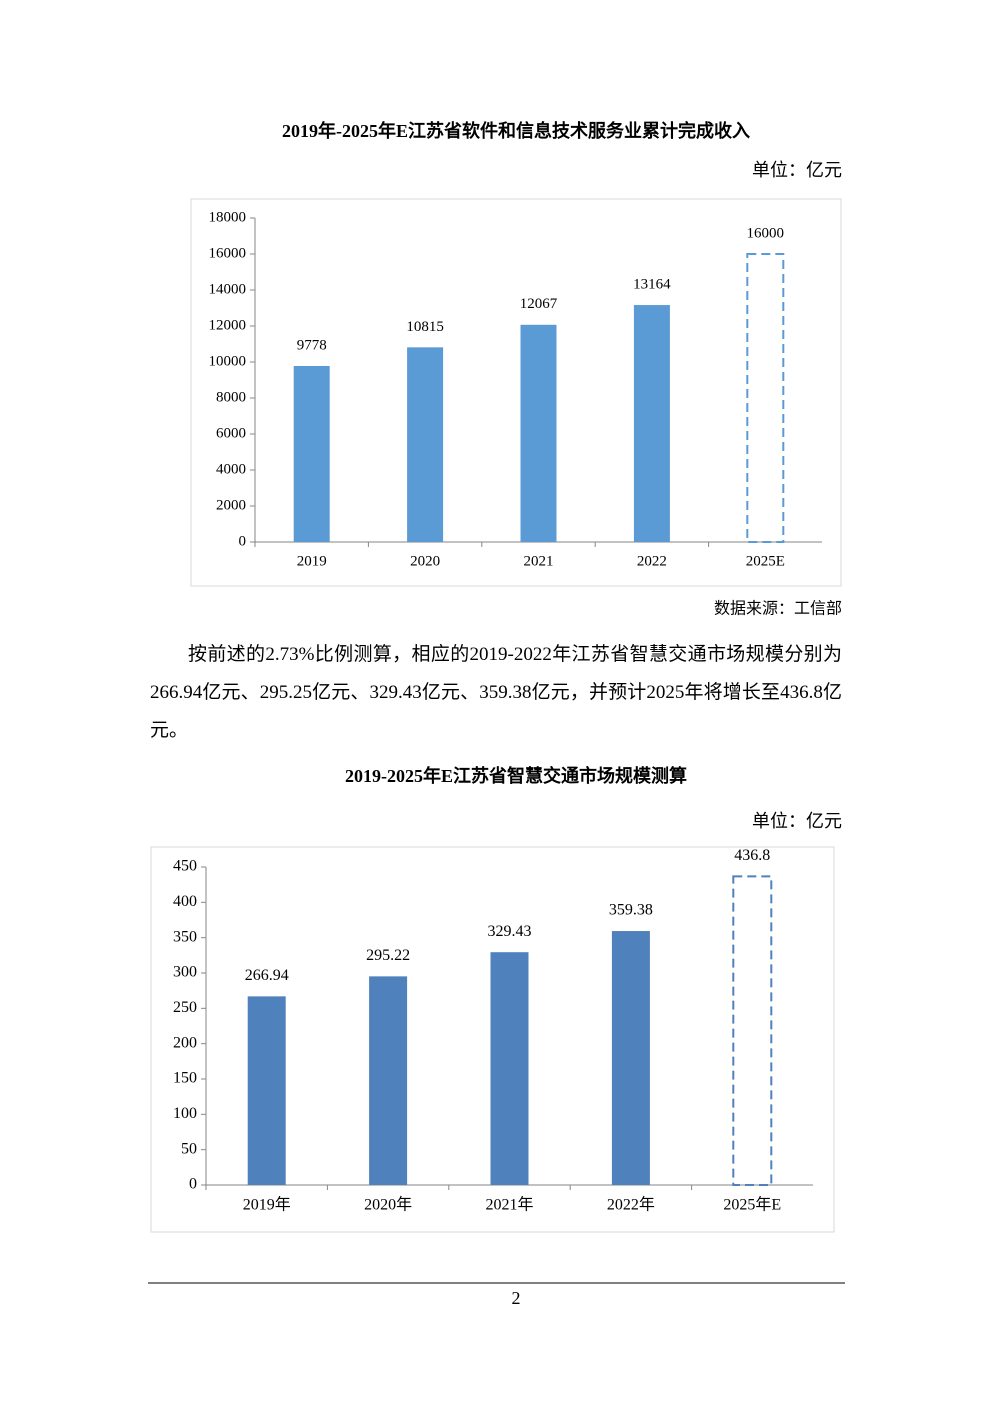  I want to click on data-label: 10815, so click(425, 327).